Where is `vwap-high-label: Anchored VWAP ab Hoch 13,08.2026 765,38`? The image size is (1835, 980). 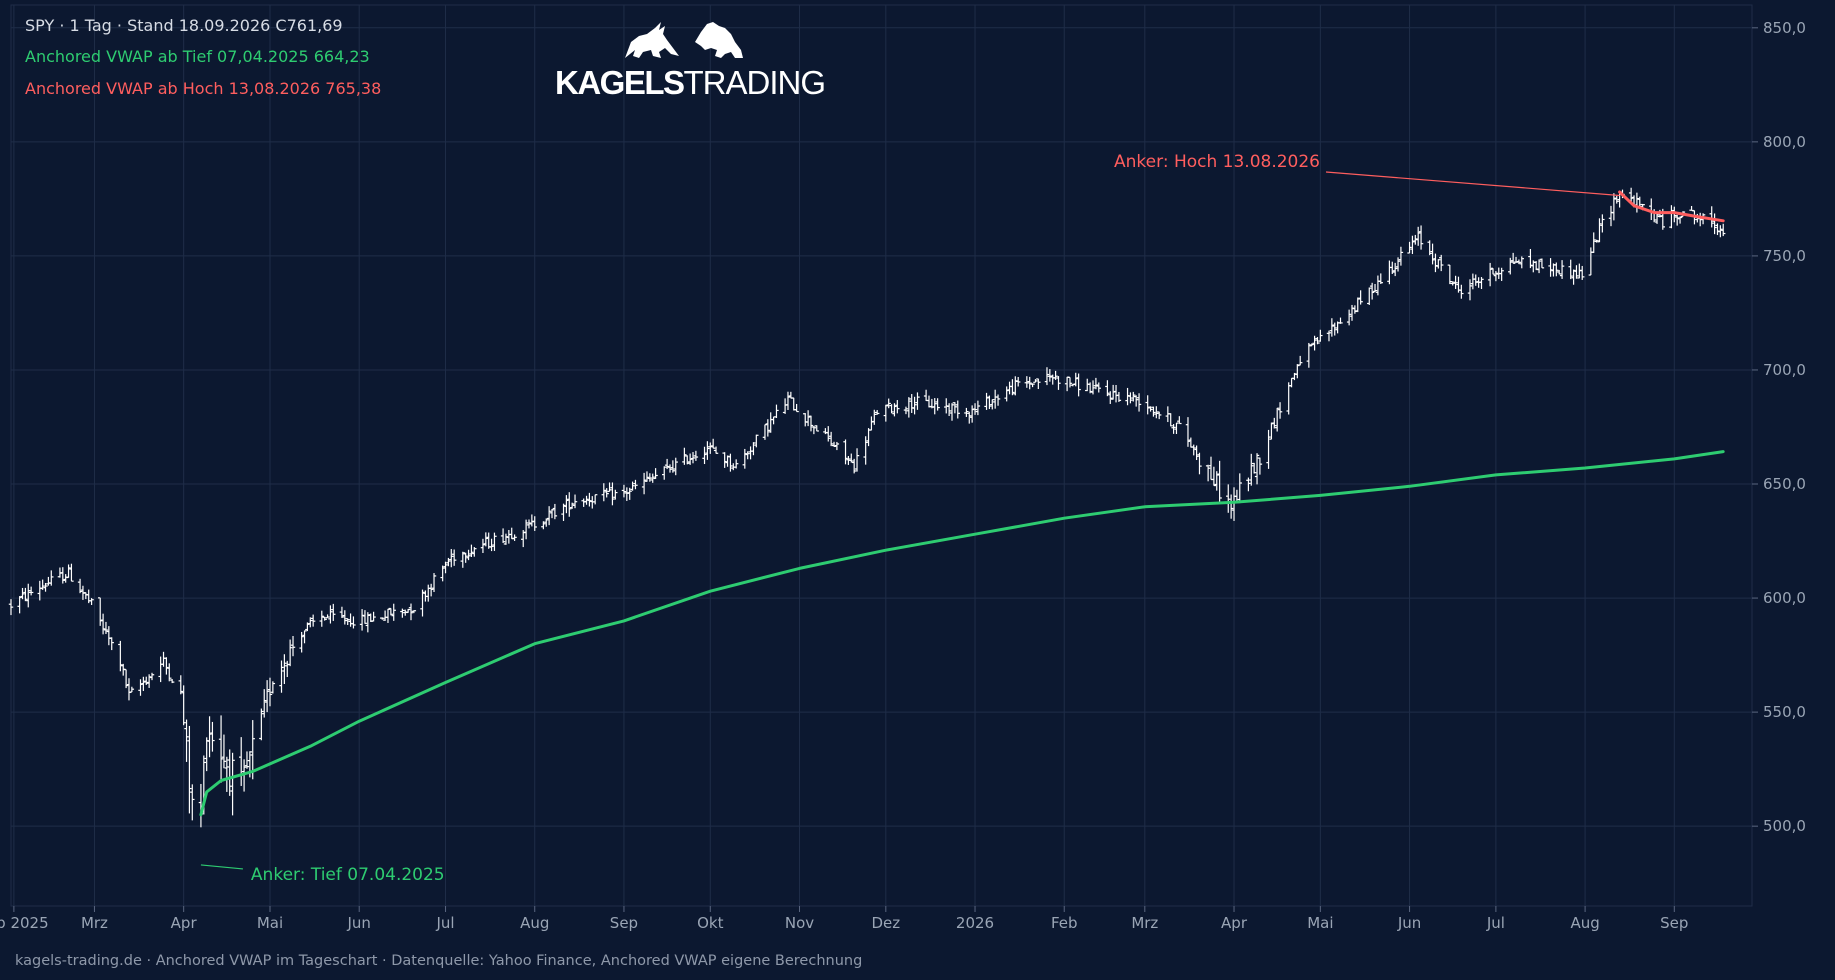
vwap-high-label: Anchored VWAP ab Hoch 13,08.2026 765,38 is located at coordinates (203, 88).